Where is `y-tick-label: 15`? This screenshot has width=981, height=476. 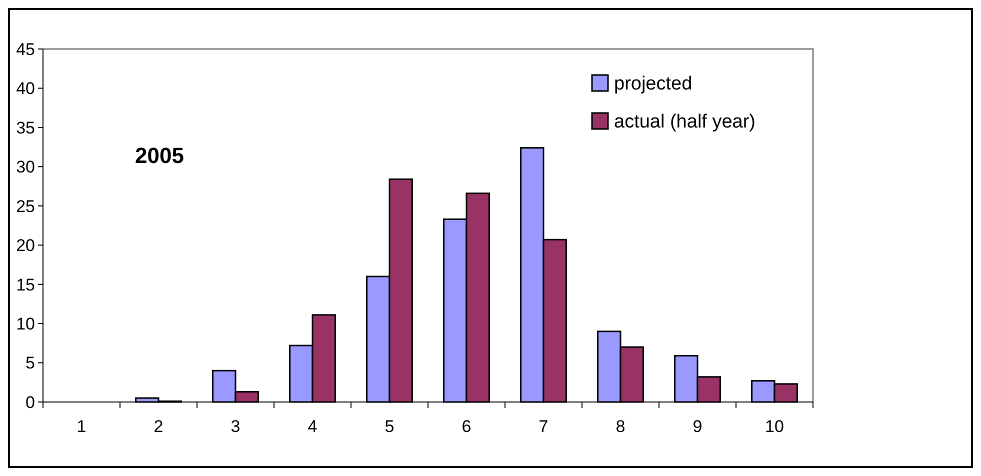
y-tick-label: 15 is located at coordinates (25, 284).